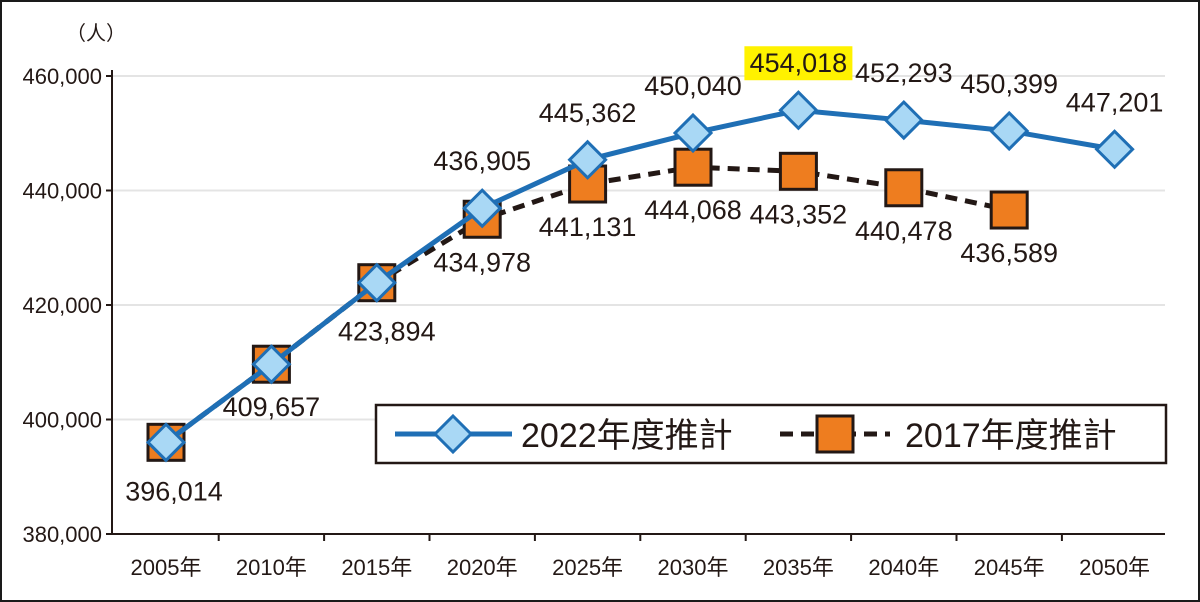 The width and height of the screenshot is (1200, 602). Describe the element at coordinates (62, 76) in the screenshot. I see `y-tick-label: 460,000` at that location.